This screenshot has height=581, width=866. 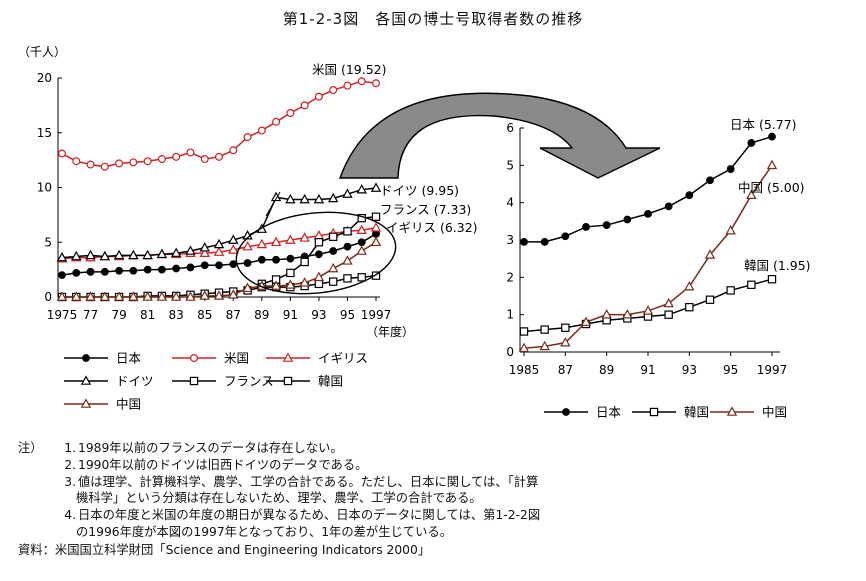 What do you see at coordinates (273, 204) in the screenshot?
I see `callout-leader-germany` at bounding box center [273, 204].